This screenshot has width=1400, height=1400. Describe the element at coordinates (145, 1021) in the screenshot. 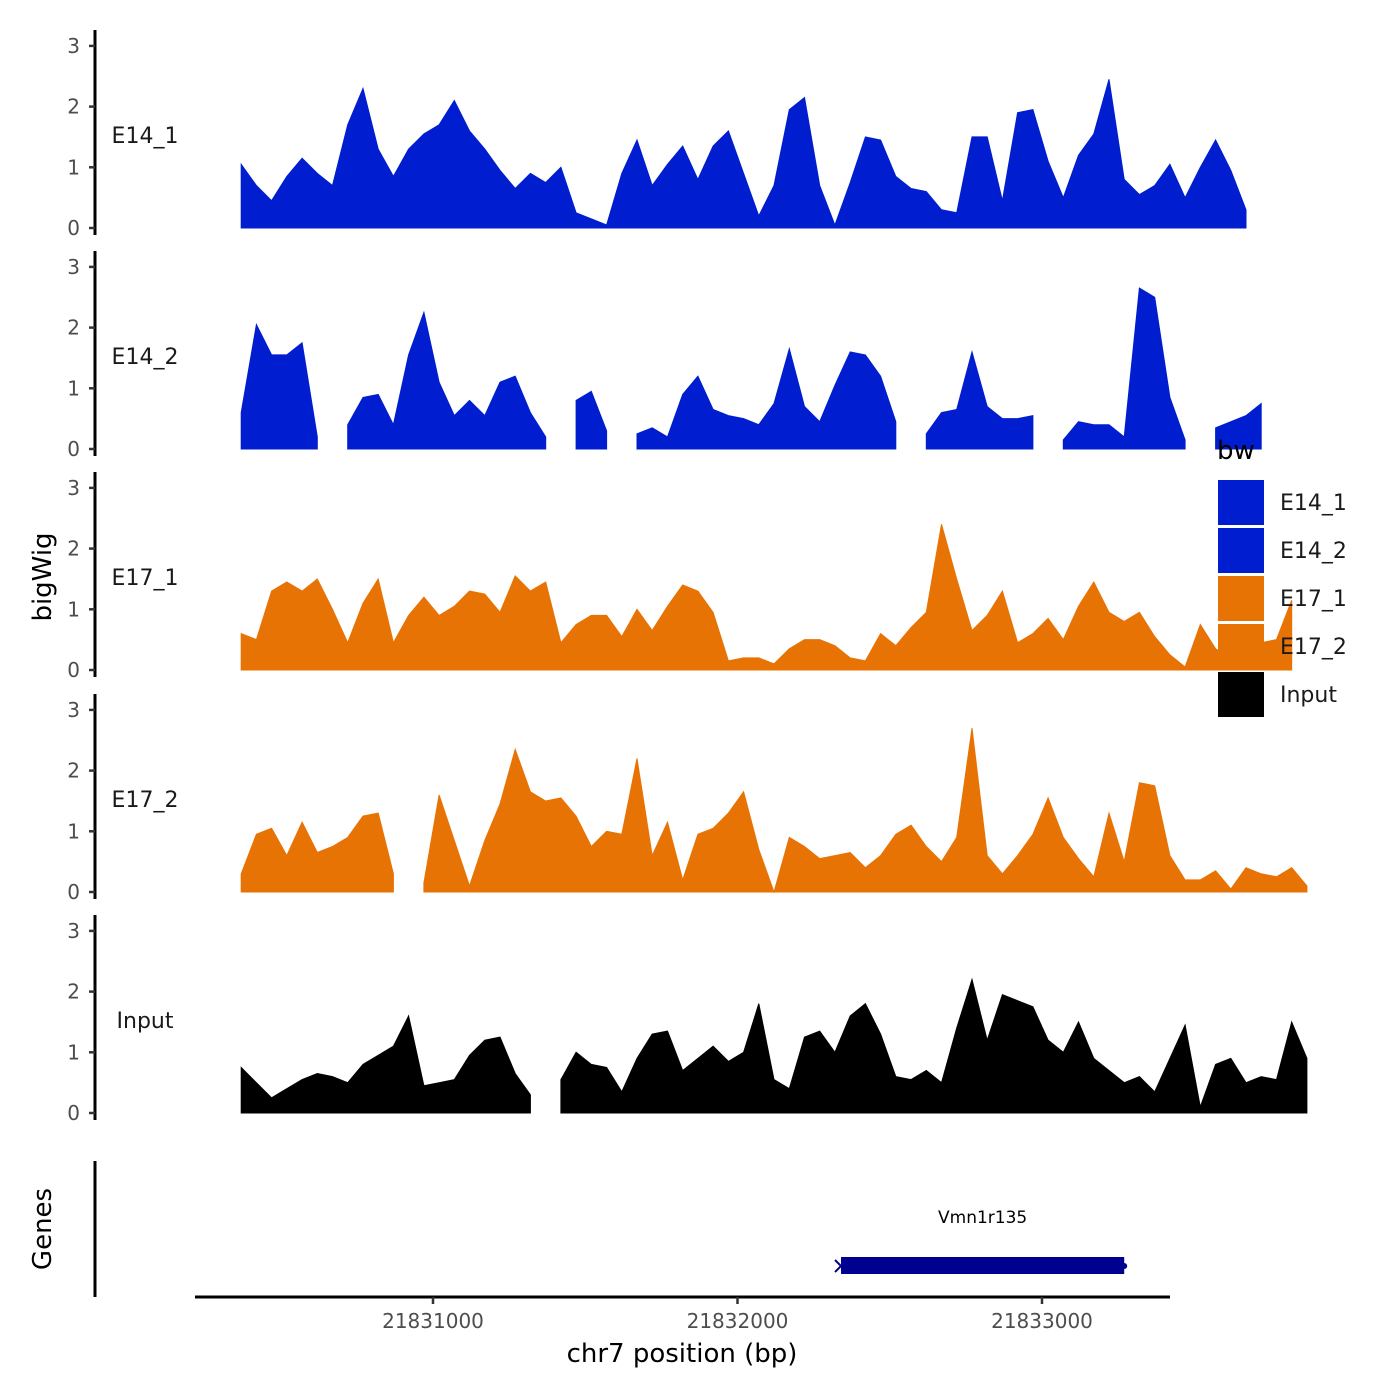

I see `track-label: Input` at that location.